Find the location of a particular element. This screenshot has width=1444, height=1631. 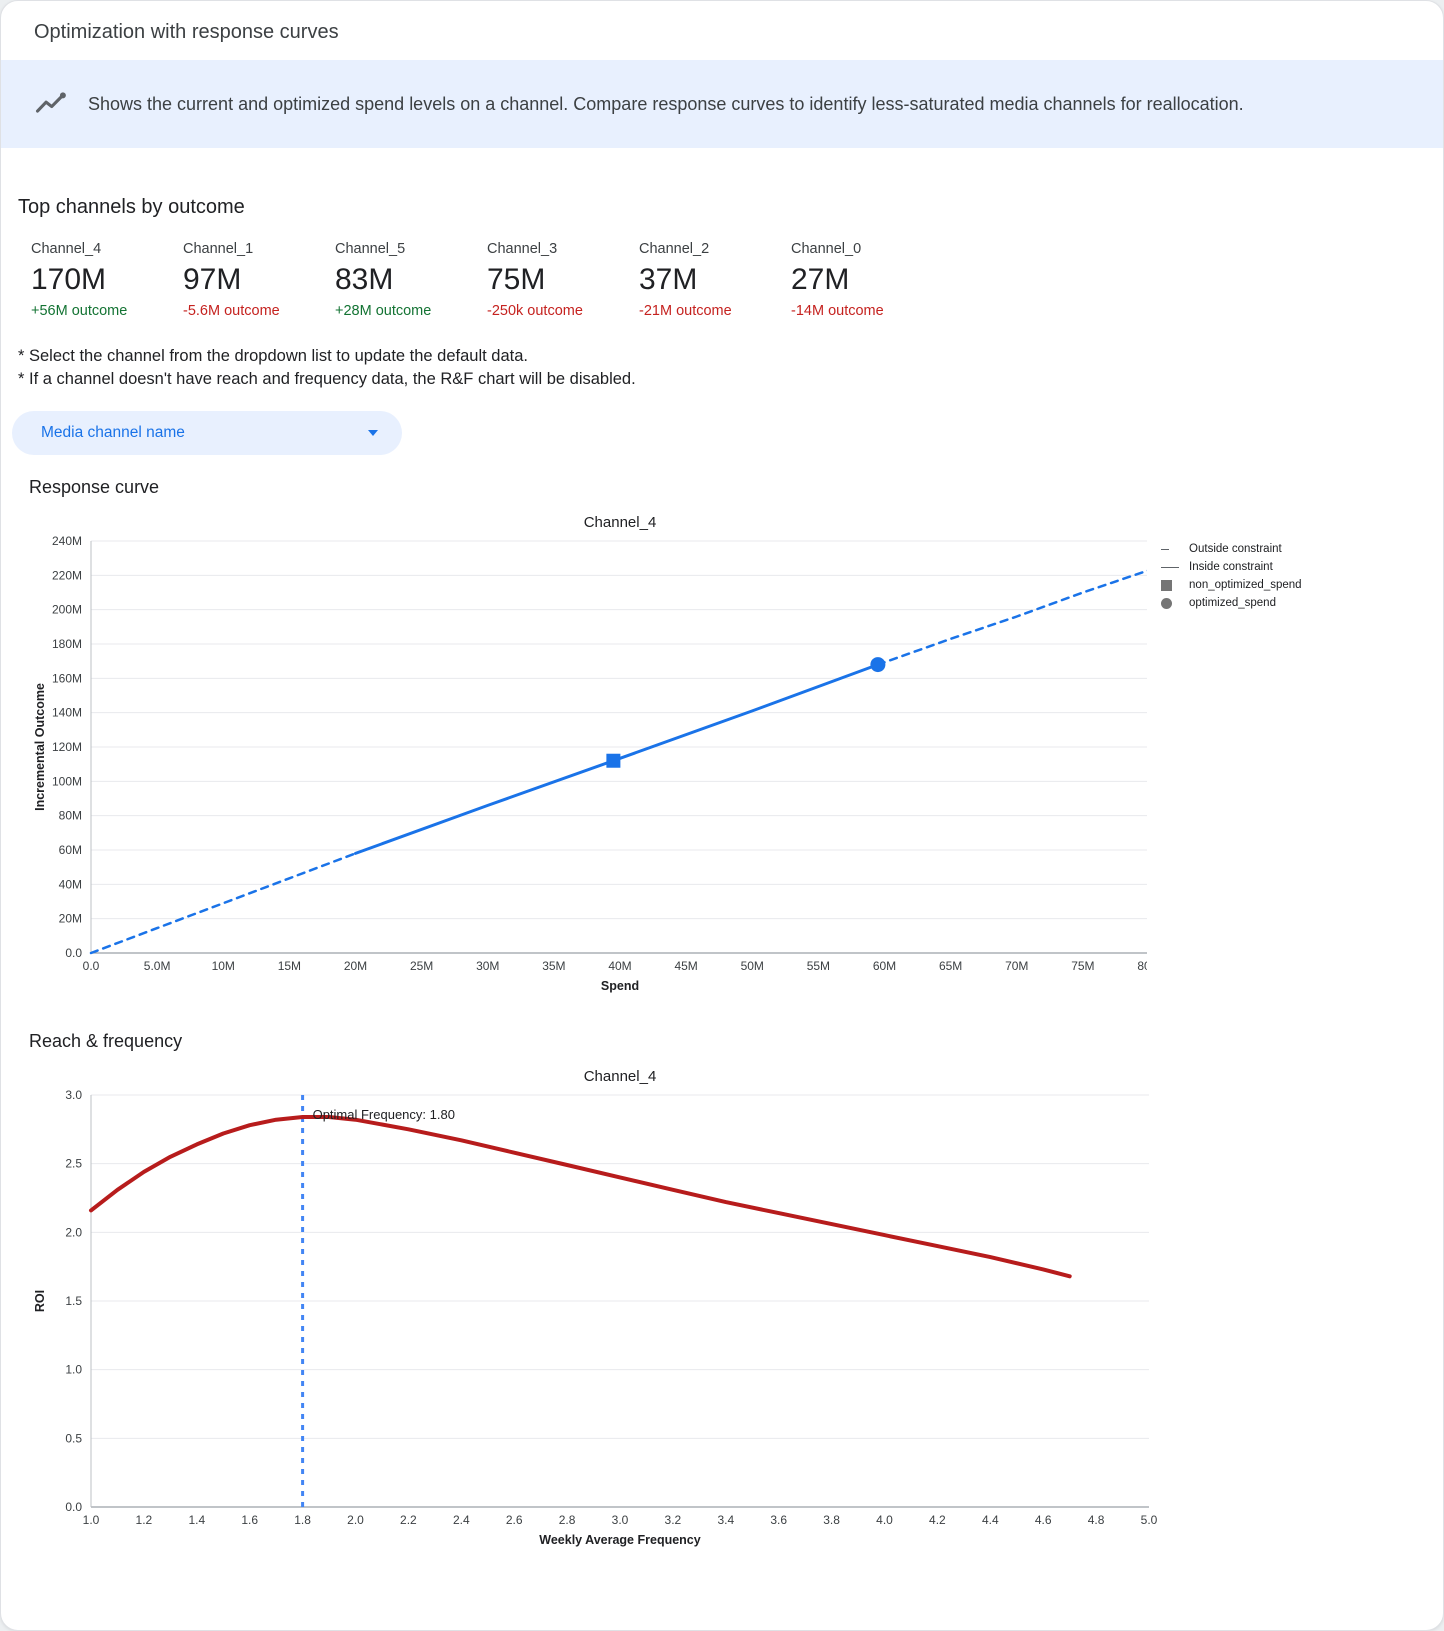

x-tick-label: 50M is located at coordinates (752, 966).